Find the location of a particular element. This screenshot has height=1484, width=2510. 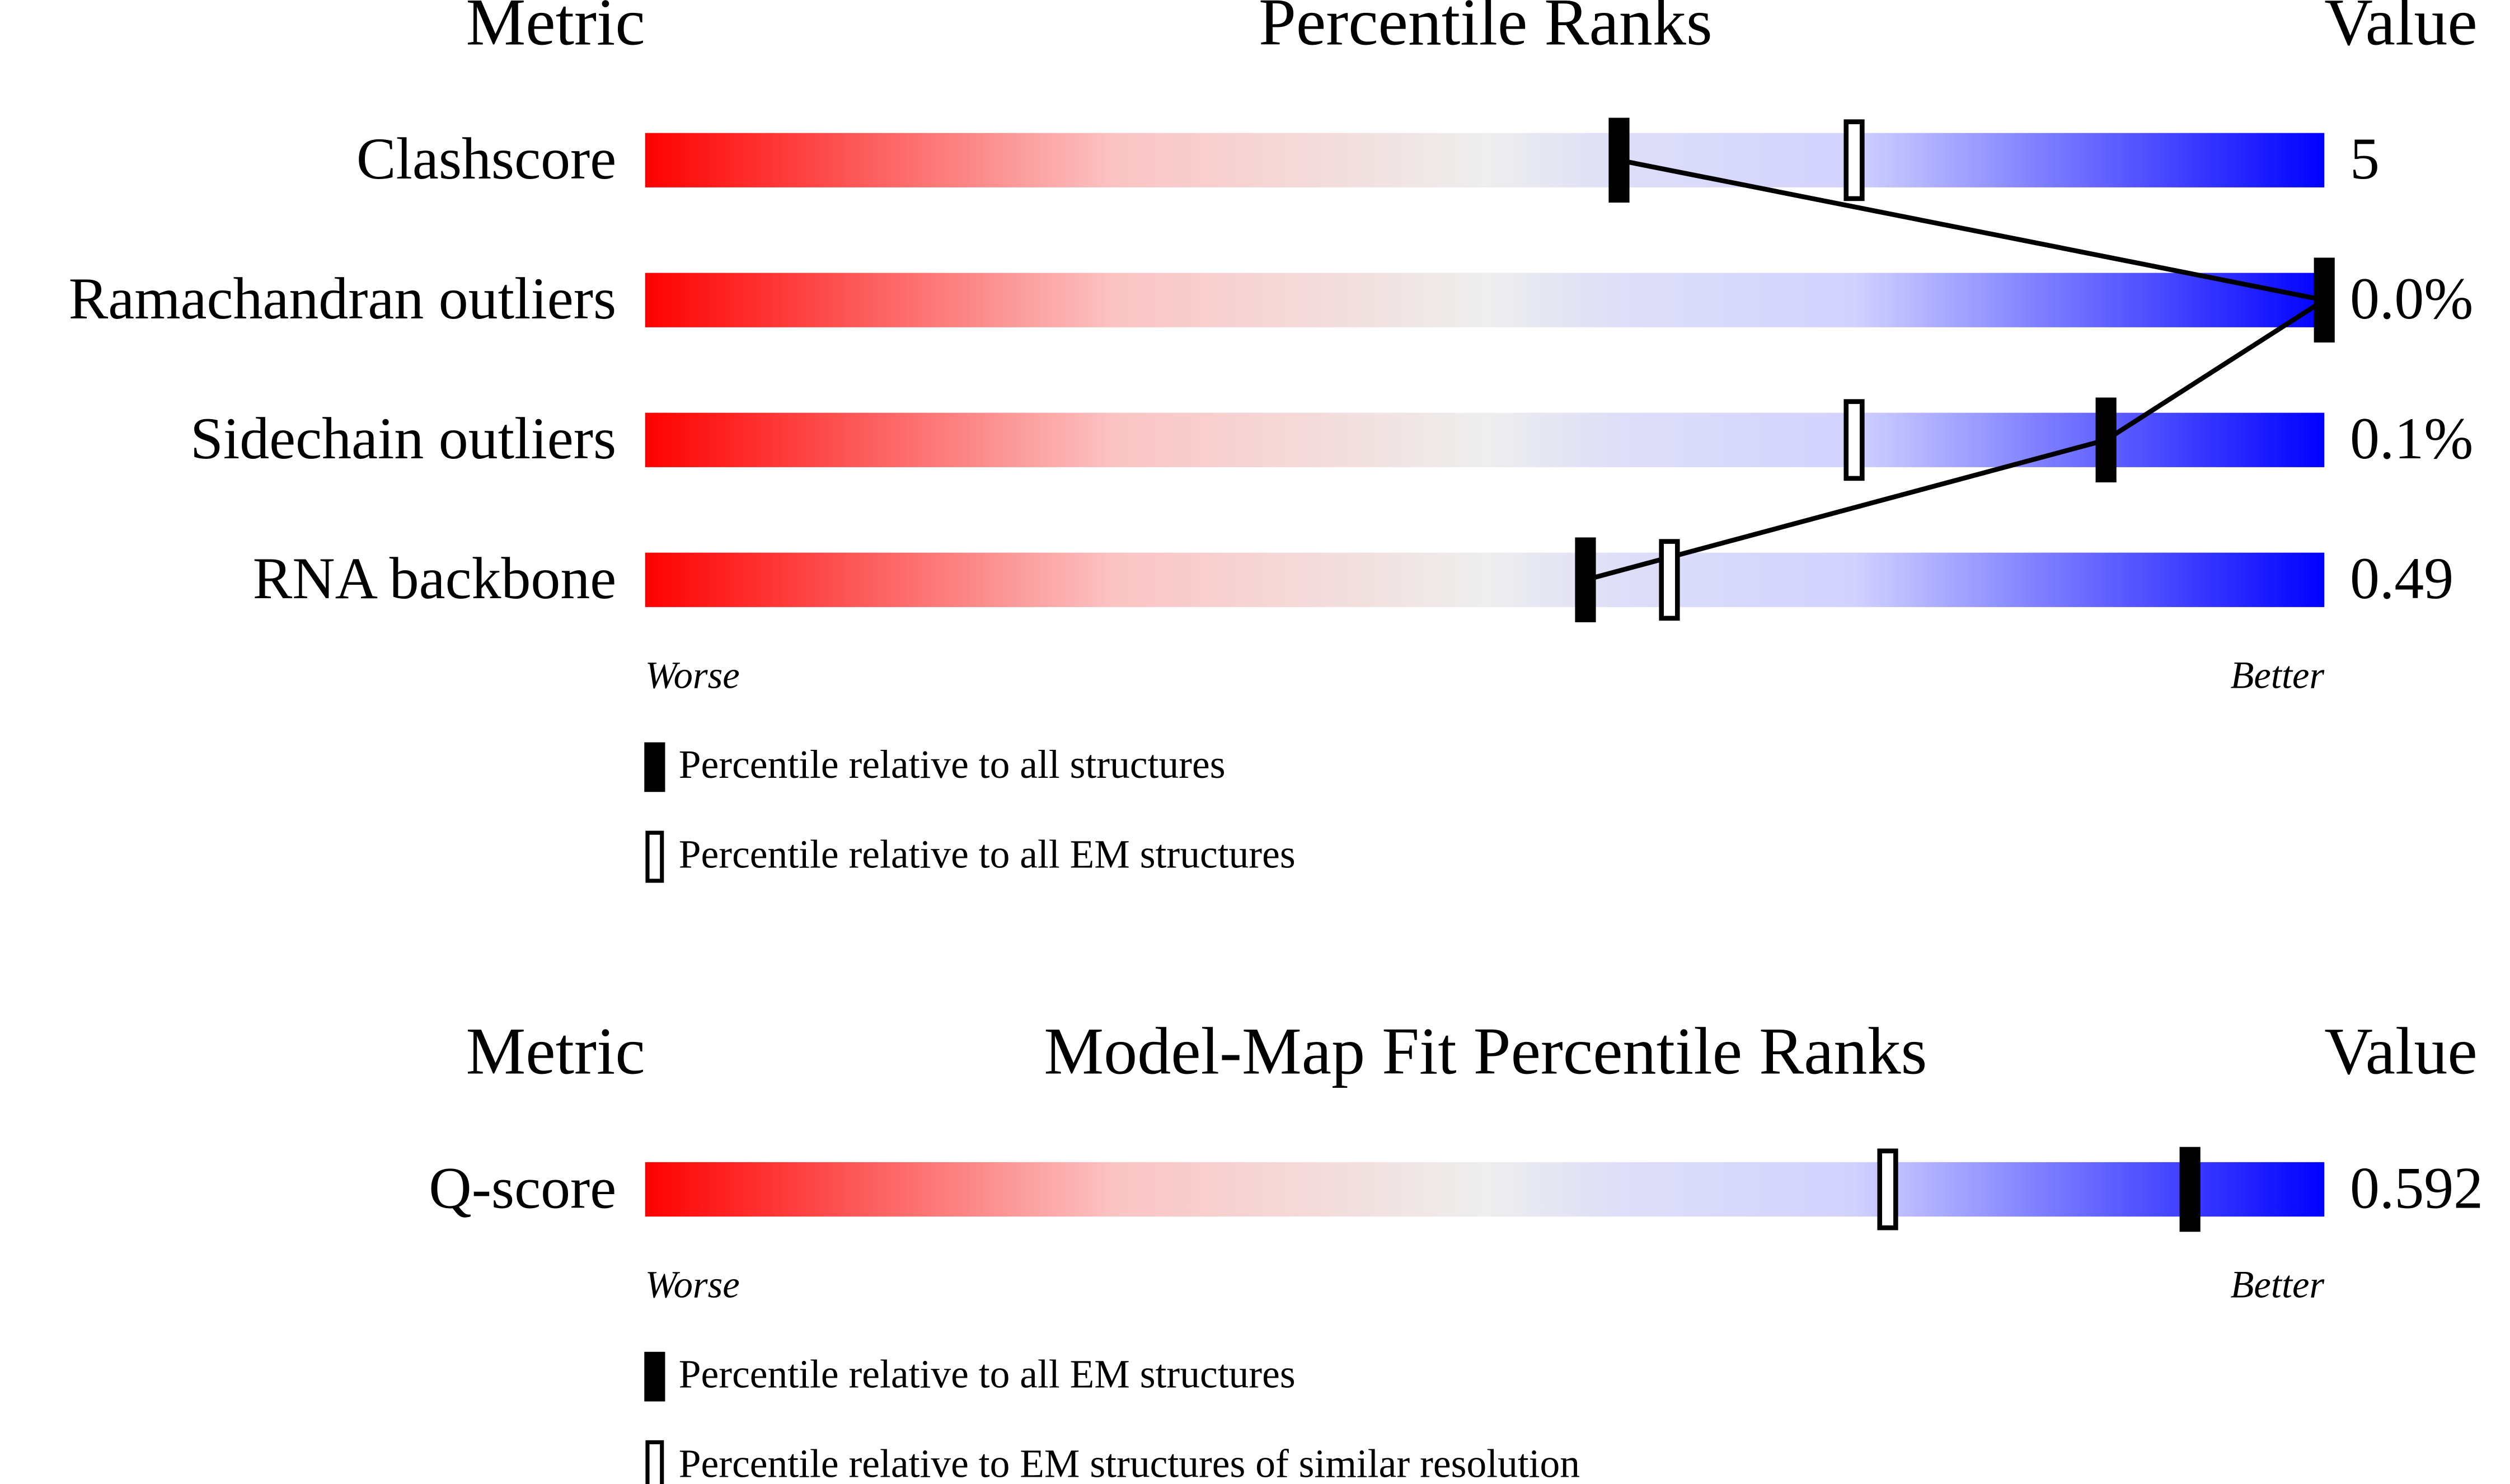

metric-value: 0.1% is located at coordinates (2411, 438).